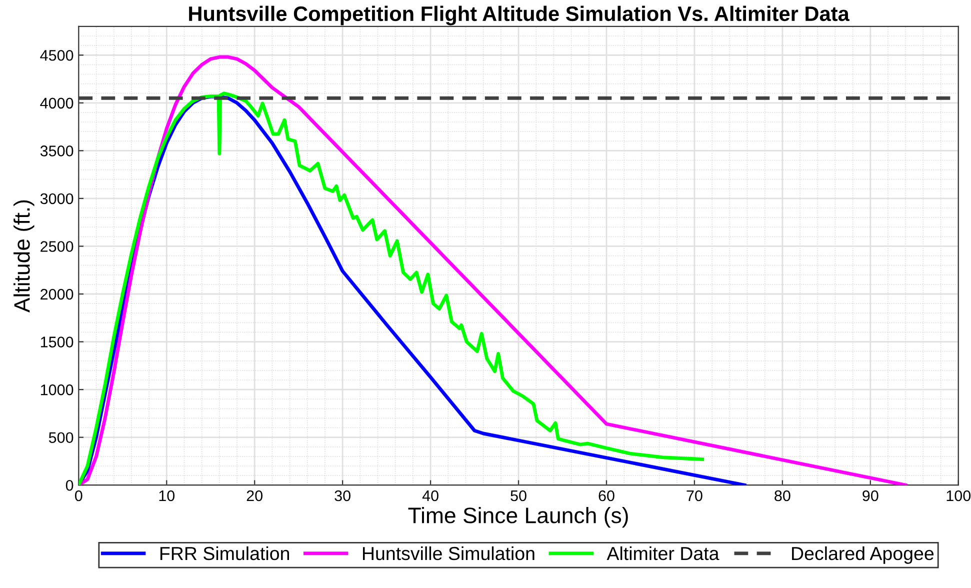  I want to click on x-tick-label: 60, so click(606, 496).